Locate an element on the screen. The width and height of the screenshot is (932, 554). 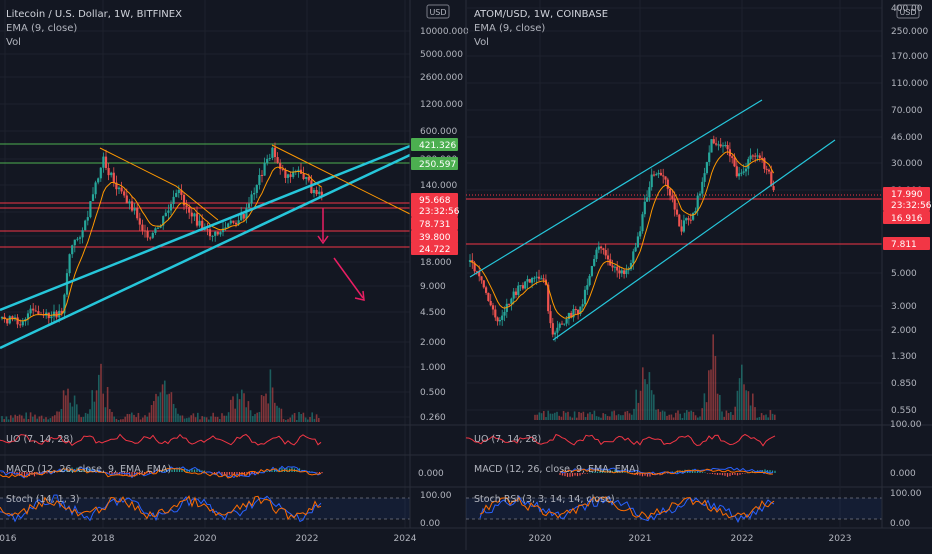
right-ema-label: EMA (9, close) is located at coordinates (509, 28).